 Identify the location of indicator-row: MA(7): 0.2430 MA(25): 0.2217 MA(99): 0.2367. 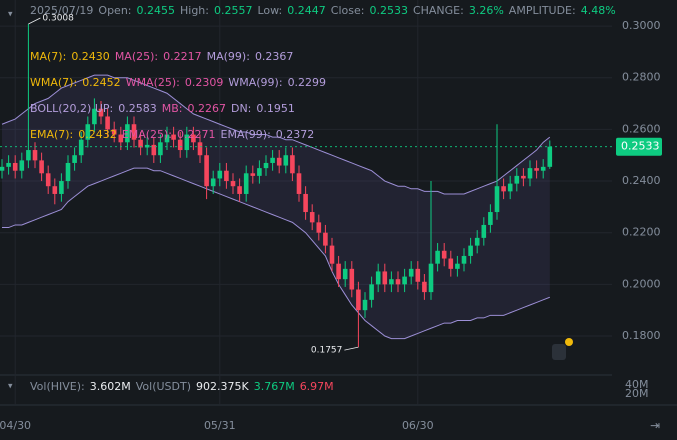
(164, 56).